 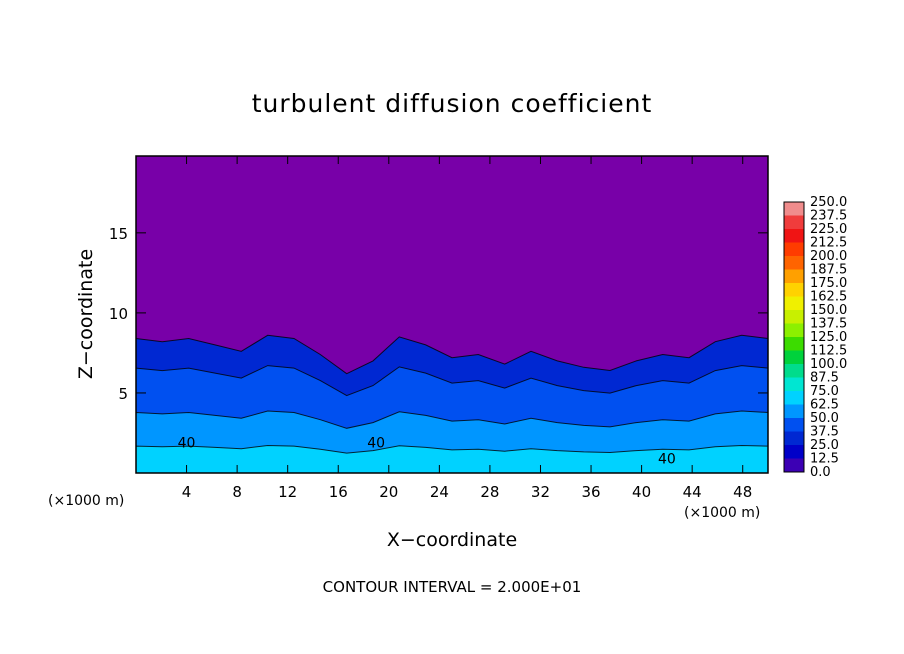 What do you see at coordinates (118, 234) in the screenshot?
I see `y-tick-label: 15` at bounding box center [118, 234].